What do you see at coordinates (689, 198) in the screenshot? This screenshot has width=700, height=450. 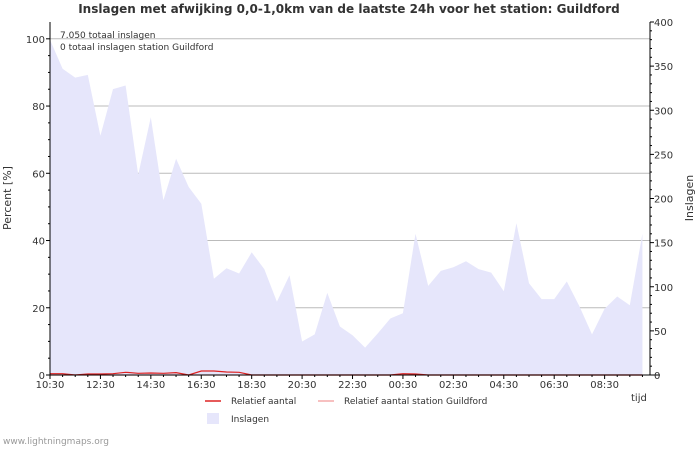 I see `y-axis-right-label: Inslagen` at bounding box center [689, 198].